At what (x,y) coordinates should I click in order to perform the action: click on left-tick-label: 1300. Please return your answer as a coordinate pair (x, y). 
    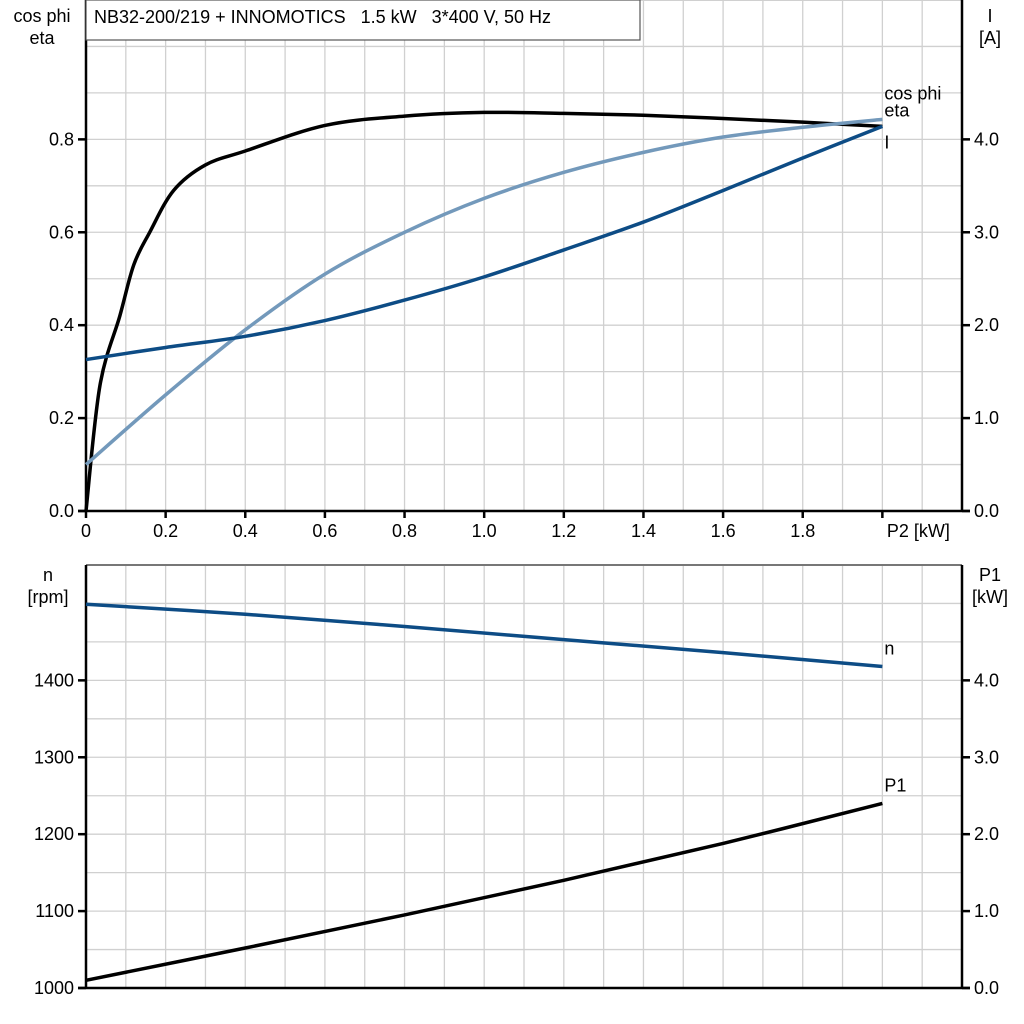
    Looking at the image, I should click on (54, 757).